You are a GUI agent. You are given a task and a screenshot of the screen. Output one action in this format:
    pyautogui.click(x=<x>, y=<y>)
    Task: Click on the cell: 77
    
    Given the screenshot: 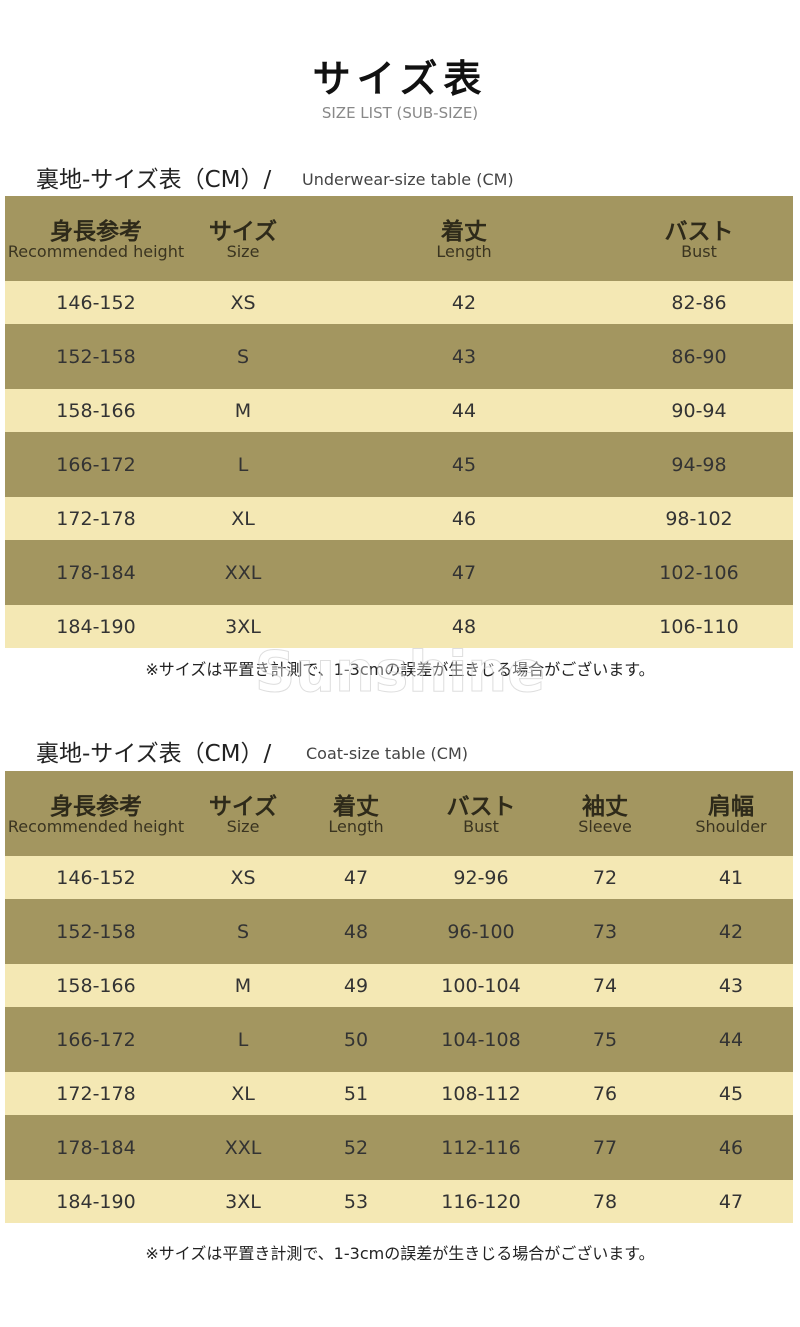 What is the action you would take?
    pyautogui.click(x=605, y=1148)
    